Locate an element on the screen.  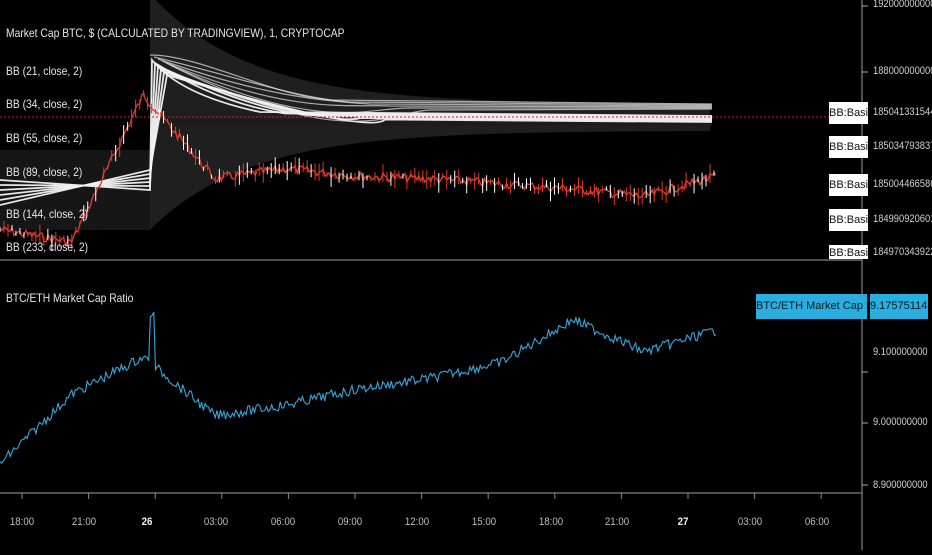
price-axis-label-2: 188000000000 is located at coordinates (902, 71).